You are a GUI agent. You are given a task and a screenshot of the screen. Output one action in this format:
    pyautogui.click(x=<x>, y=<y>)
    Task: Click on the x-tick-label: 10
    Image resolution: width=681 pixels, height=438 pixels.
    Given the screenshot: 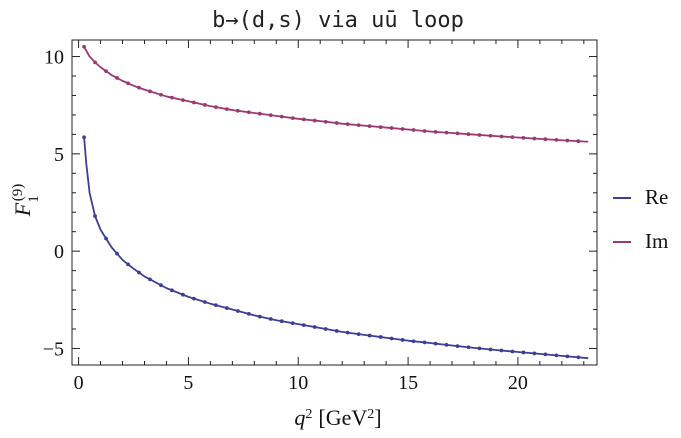 What is the action you would take?
    pyautogui.click(x=298, y=383)
    